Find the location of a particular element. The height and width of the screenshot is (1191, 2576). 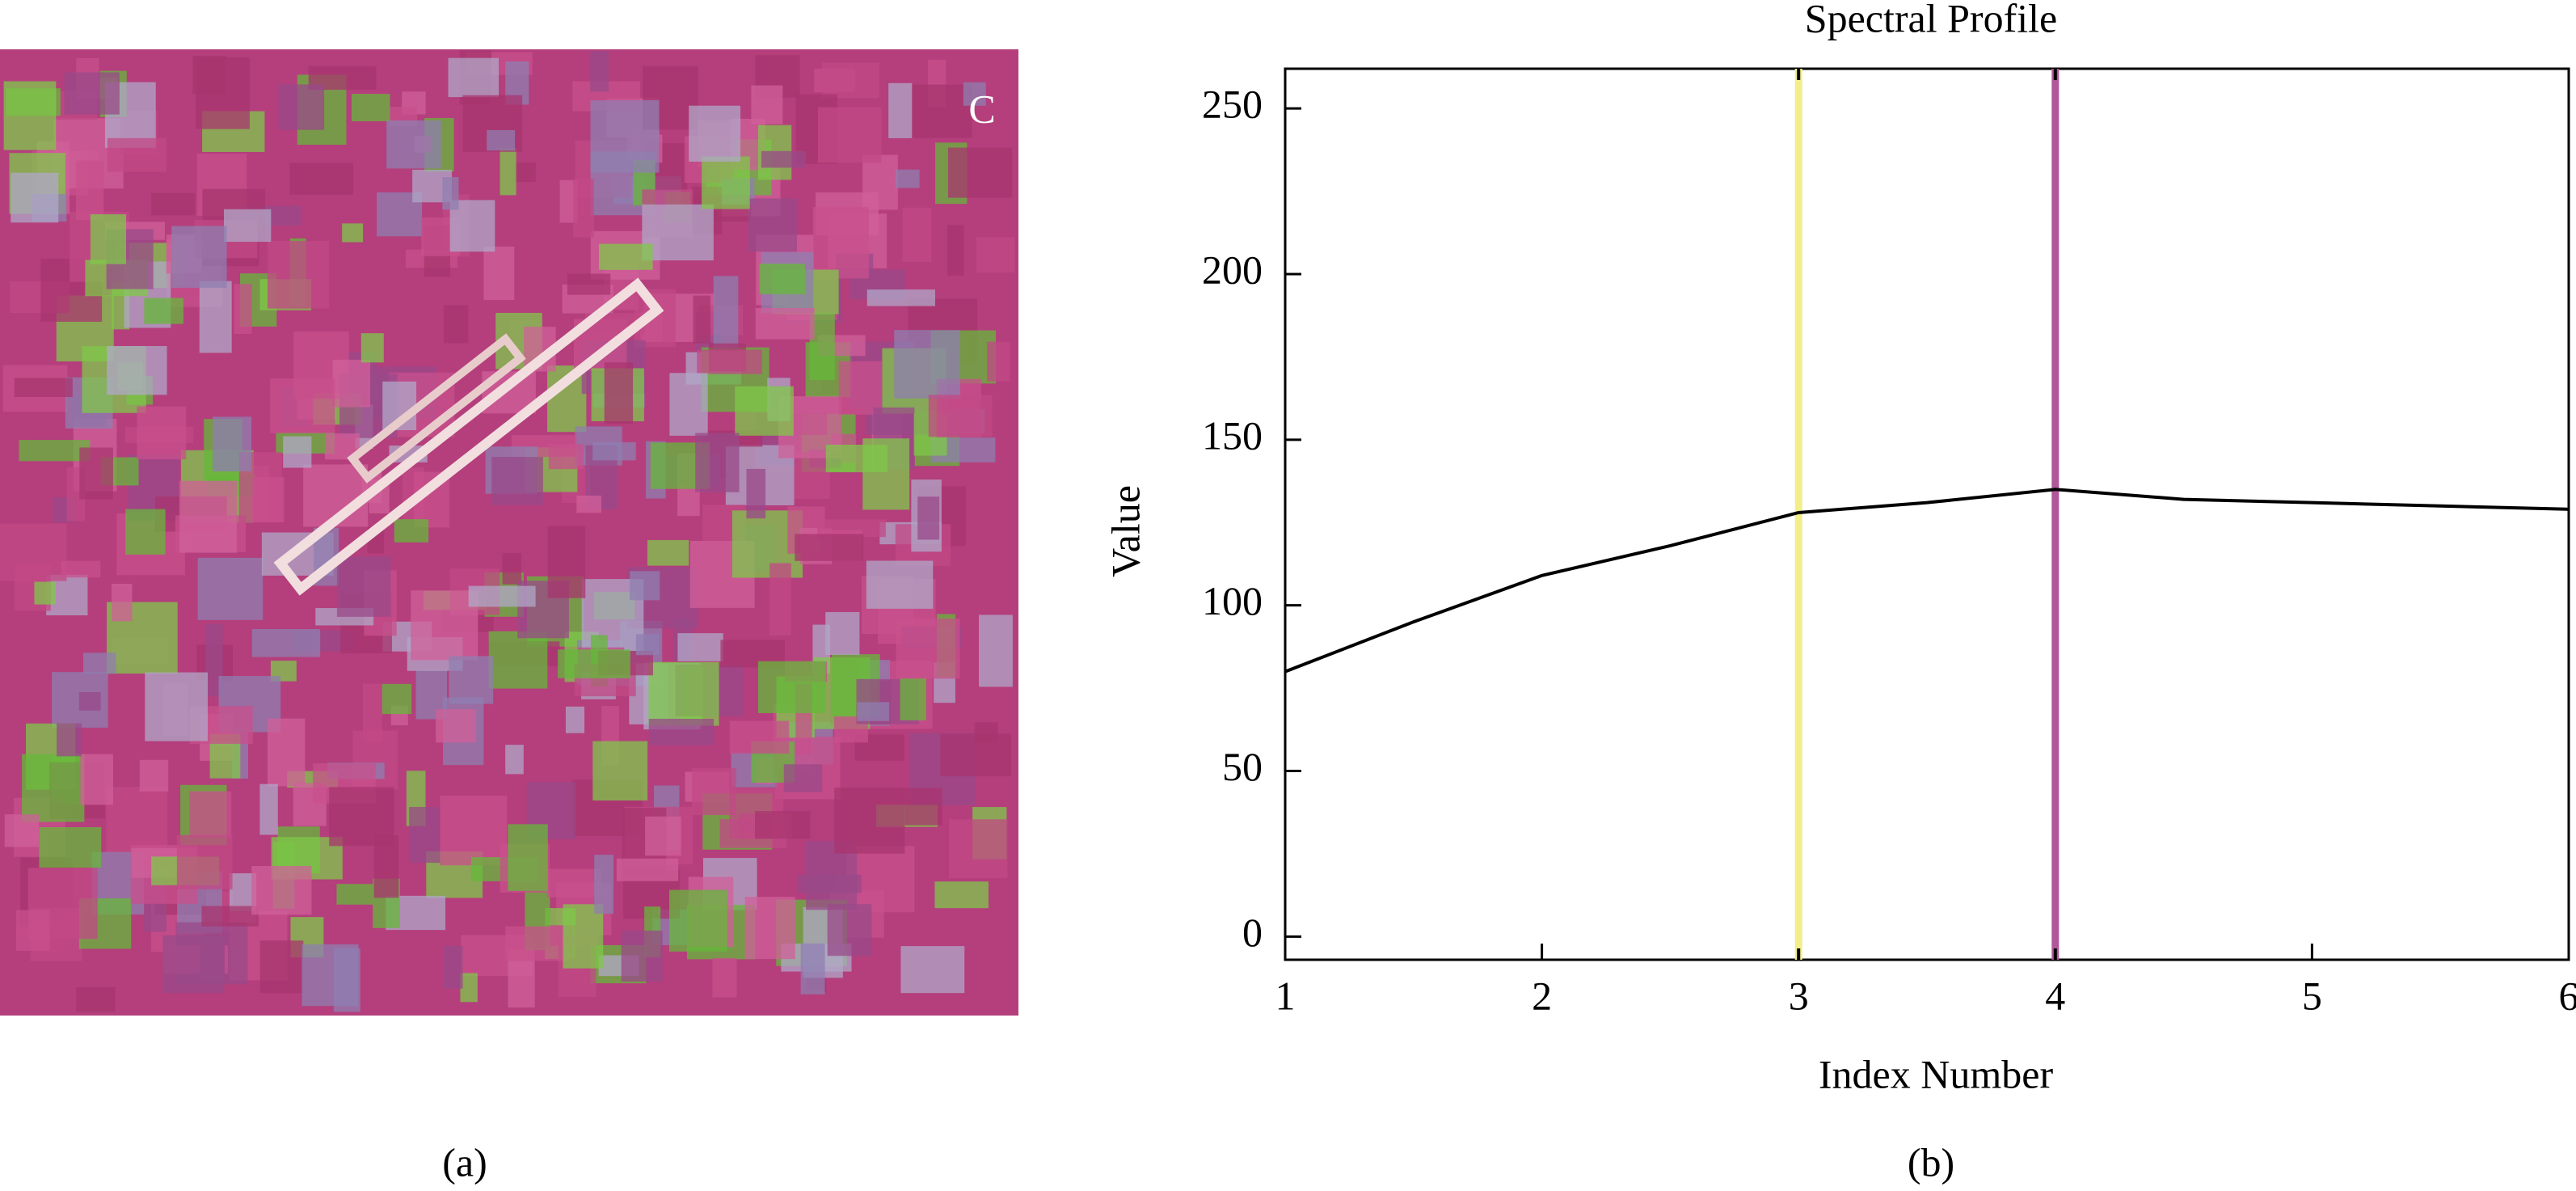

caption: (b) is located at coordinates (1931, 1162).